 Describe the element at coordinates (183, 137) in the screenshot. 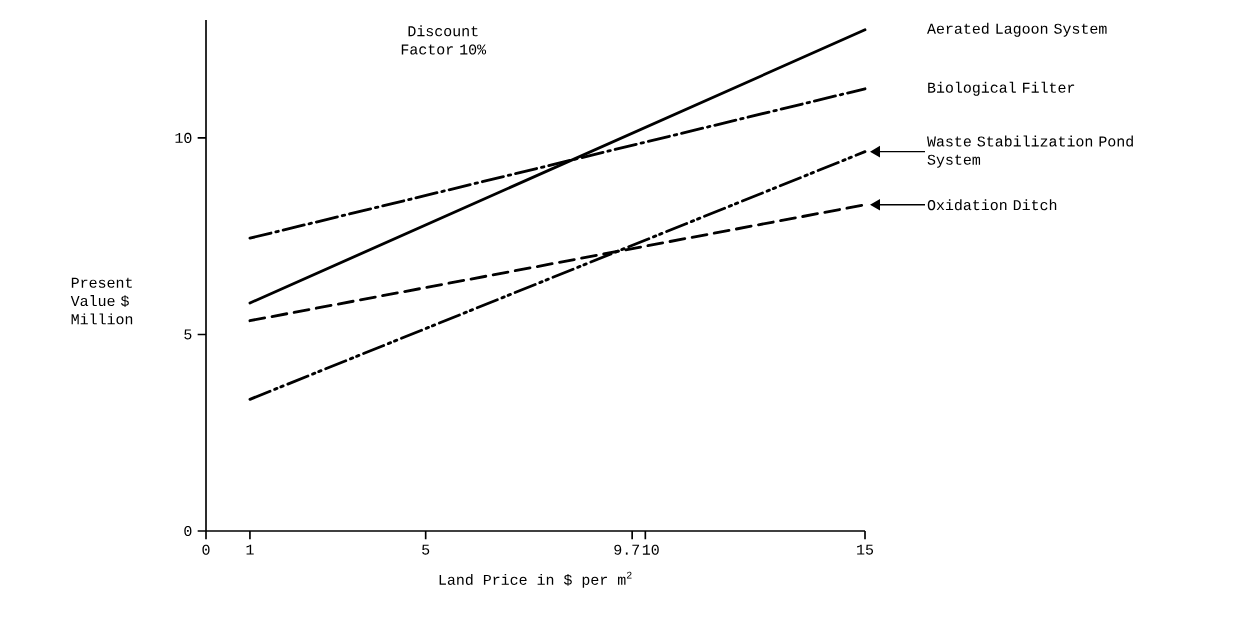

I see `y-tick-label: 10` at that location.